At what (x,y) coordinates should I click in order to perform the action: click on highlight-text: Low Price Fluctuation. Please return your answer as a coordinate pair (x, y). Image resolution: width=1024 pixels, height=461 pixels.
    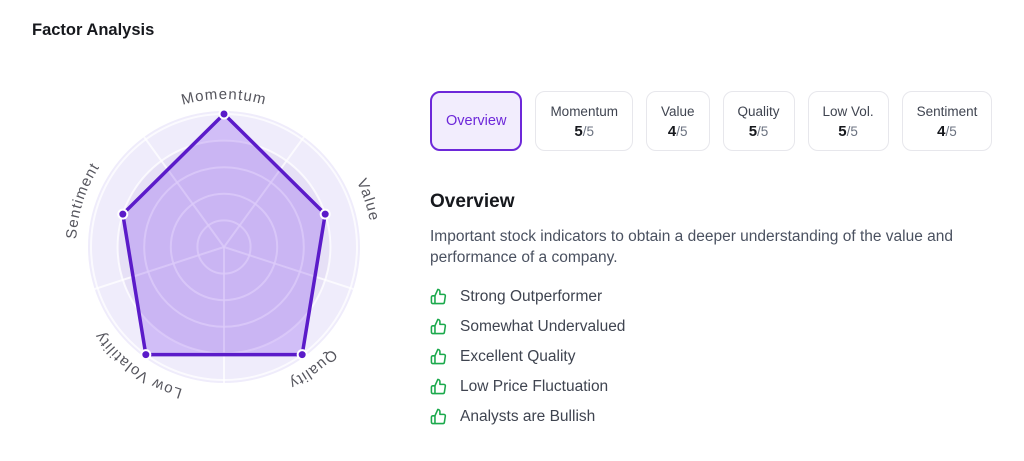
    Looking at the image, I should click on (534, 386).